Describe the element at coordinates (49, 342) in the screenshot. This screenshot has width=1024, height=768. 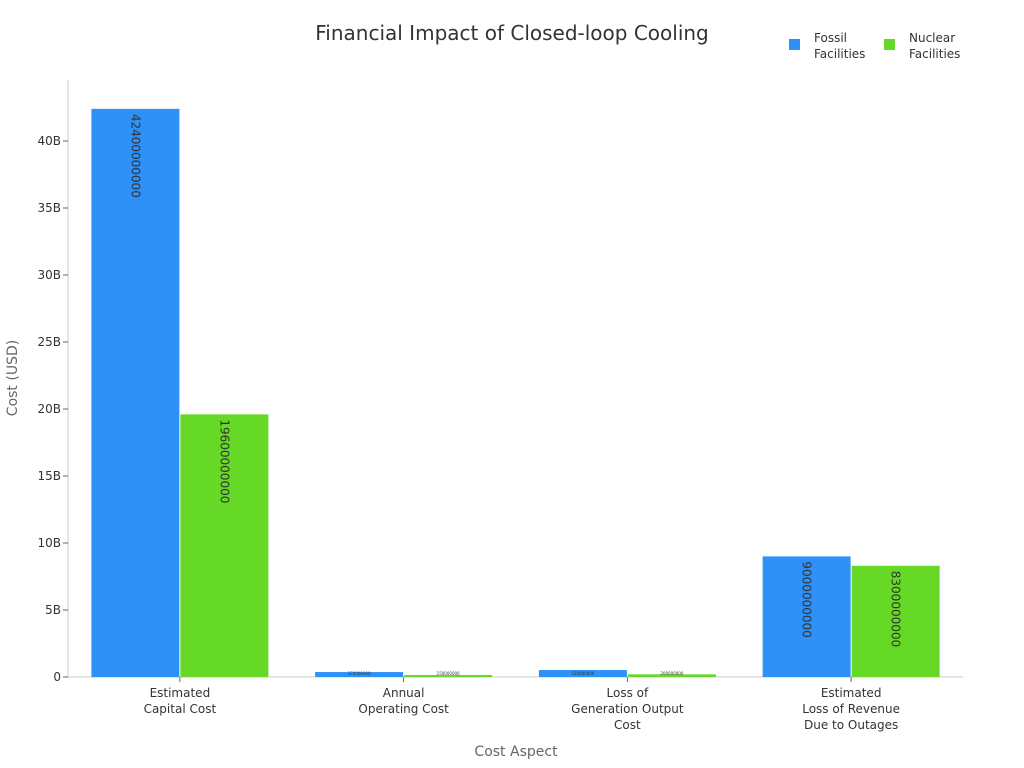
I see `y-tick-label: 25B` at that location.